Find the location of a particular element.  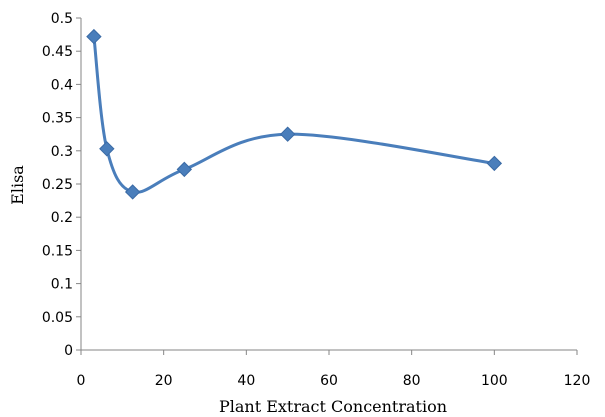

x-tick-label: 40 is located at coordinates (246, 381).